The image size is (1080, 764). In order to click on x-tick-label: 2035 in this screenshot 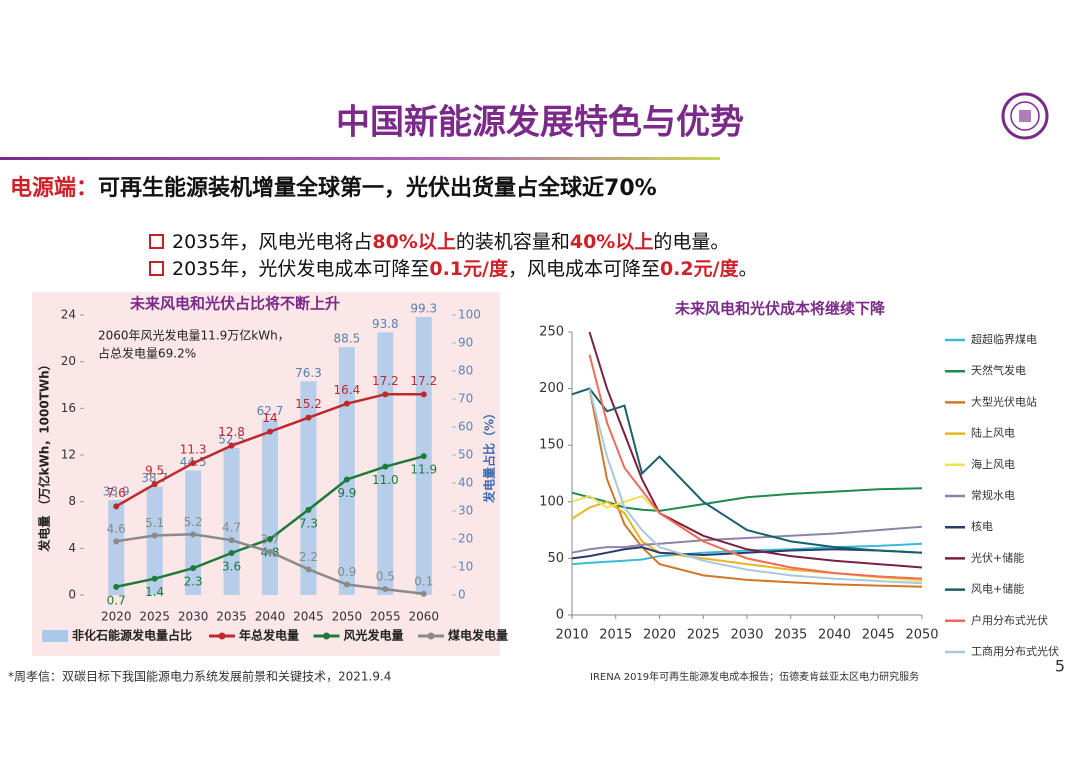, I will do `click(790, 635)`.